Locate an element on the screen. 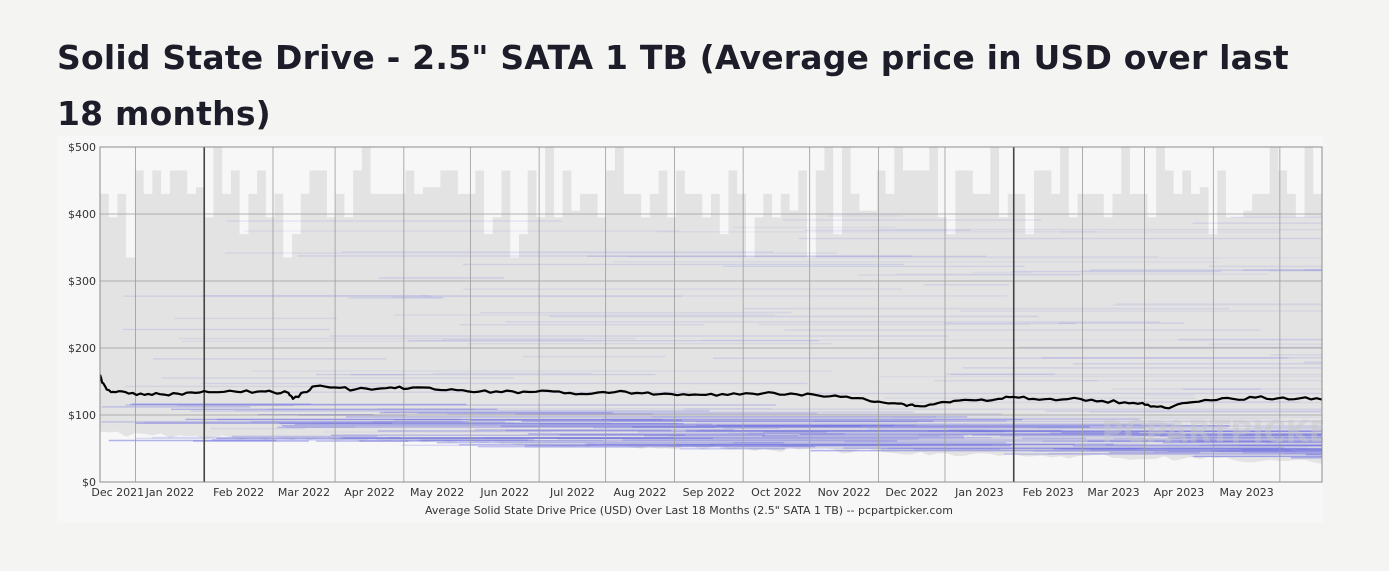 This screenshot has height=571, width=1389. x-tick-label: Aug 2022 is located at coordinates (640, 492).